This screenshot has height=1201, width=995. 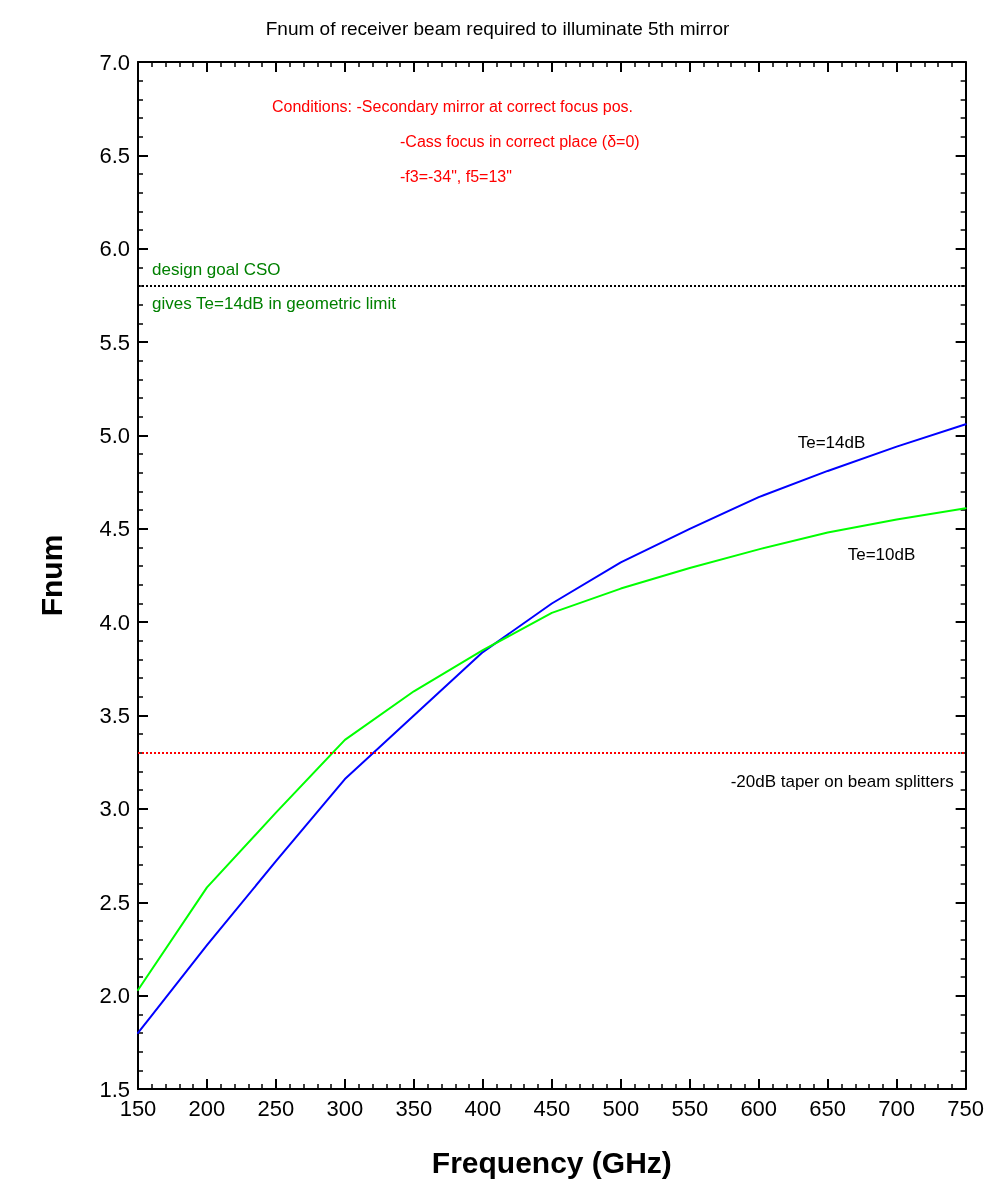 I want to click on x-tick-label: 450, so click(x=552, y=1108).